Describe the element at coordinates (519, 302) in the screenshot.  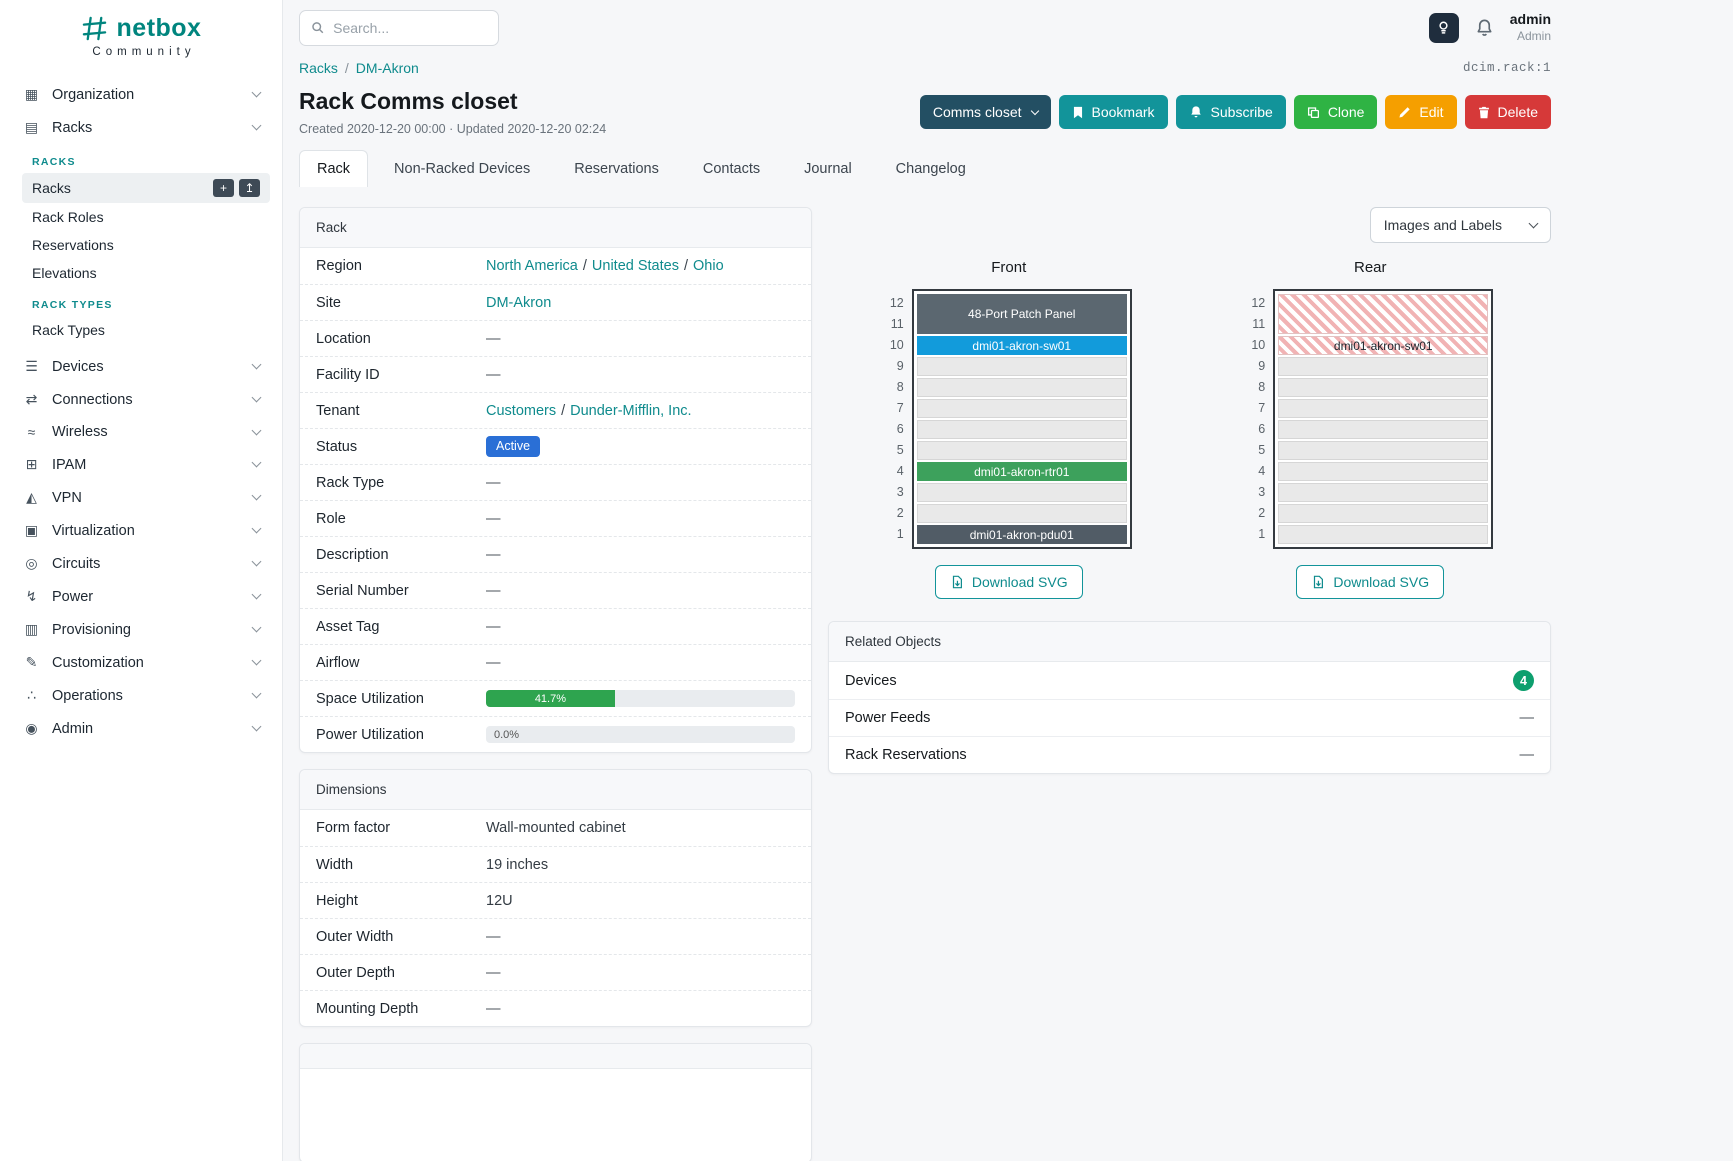
I see `link-dm-akron: DM-Akron` at that location.